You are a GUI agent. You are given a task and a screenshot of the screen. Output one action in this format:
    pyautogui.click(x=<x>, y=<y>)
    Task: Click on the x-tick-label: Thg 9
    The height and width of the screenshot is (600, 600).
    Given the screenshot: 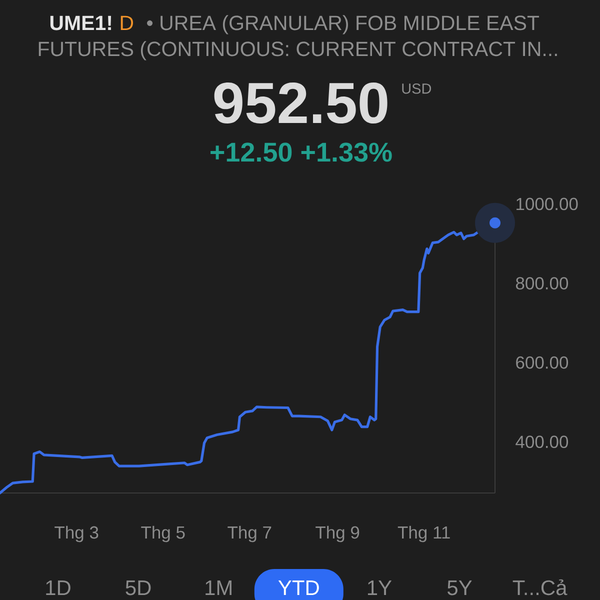 What is the action you would take?
    pyautogui.click(x=338, y=534)
    